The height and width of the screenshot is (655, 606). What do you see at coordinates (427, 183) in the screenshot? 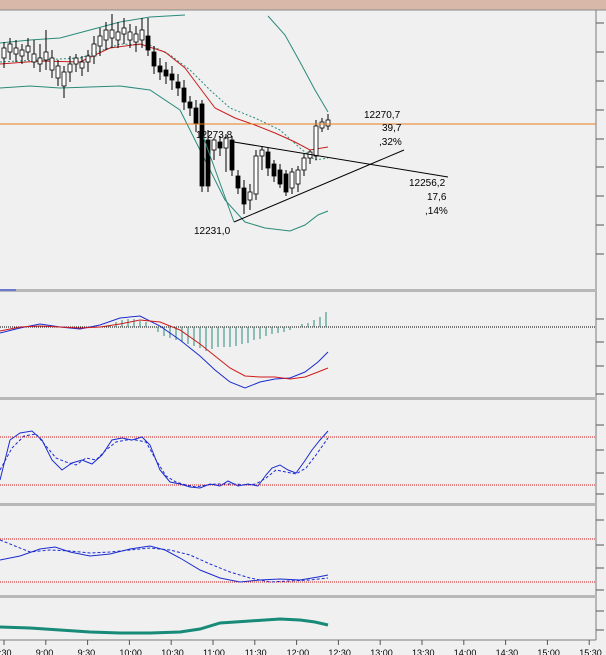
I see `annotation-mid-price: 12256,2` at bounding box center [427, 183].